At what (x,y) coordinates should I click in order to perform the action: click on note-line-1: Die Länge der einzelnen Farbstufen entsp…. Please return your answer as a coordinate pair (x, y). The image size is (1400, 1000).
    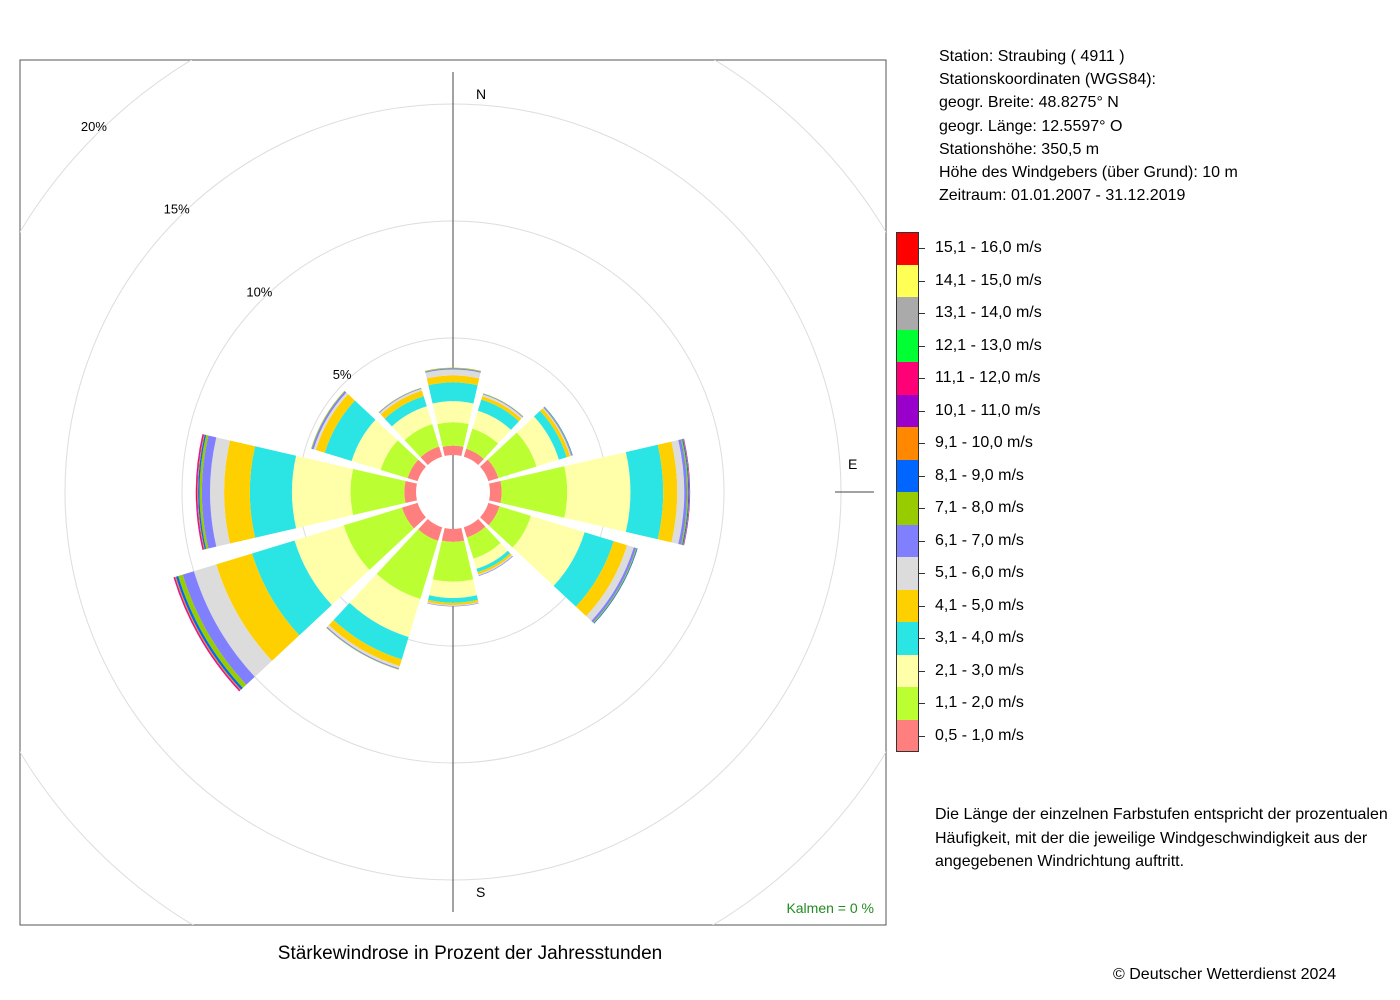
    Looking at the image, I should click on (1161, 814).